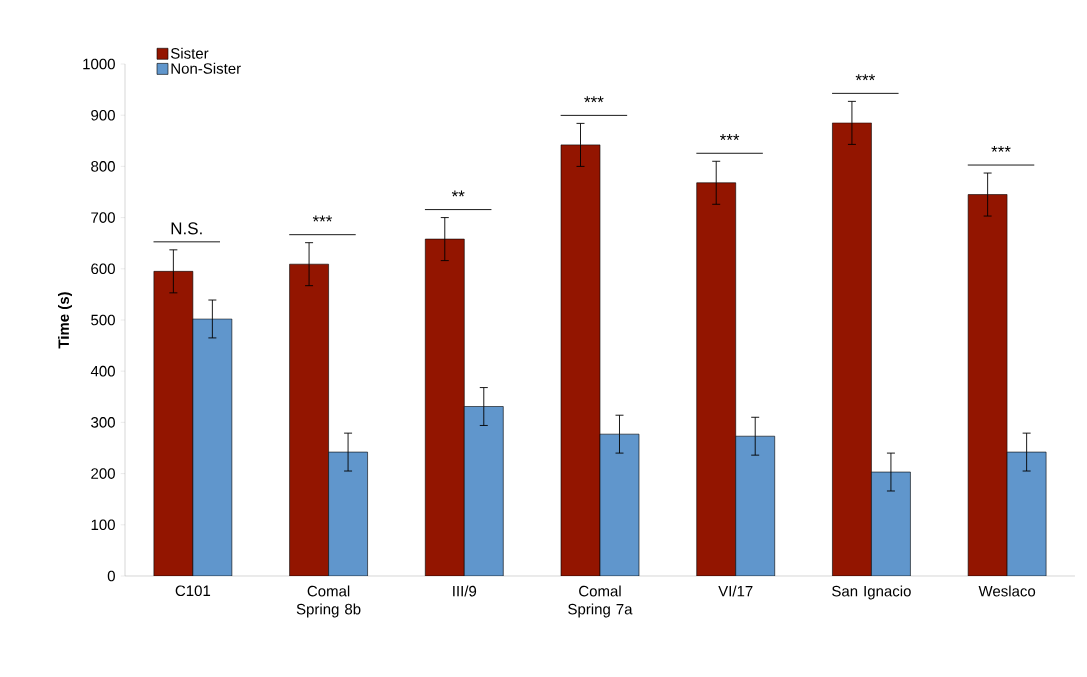  I want to click on x-tick-label: III/9, so click(465, 591).